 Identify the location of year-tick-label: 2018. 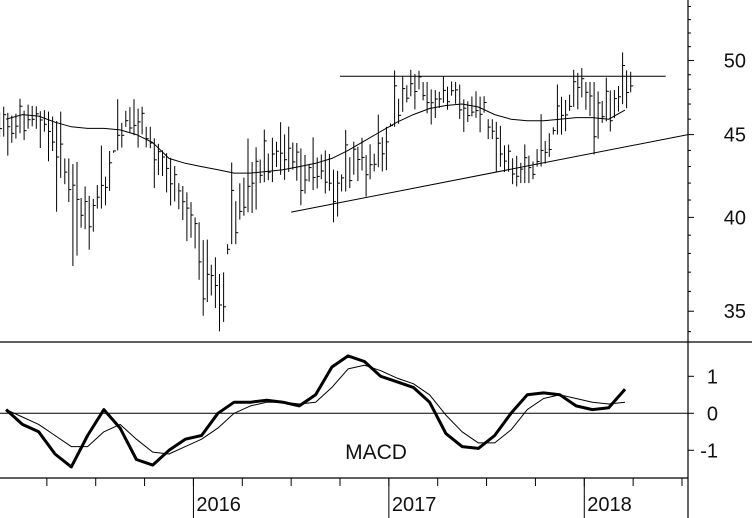
(609, 505).